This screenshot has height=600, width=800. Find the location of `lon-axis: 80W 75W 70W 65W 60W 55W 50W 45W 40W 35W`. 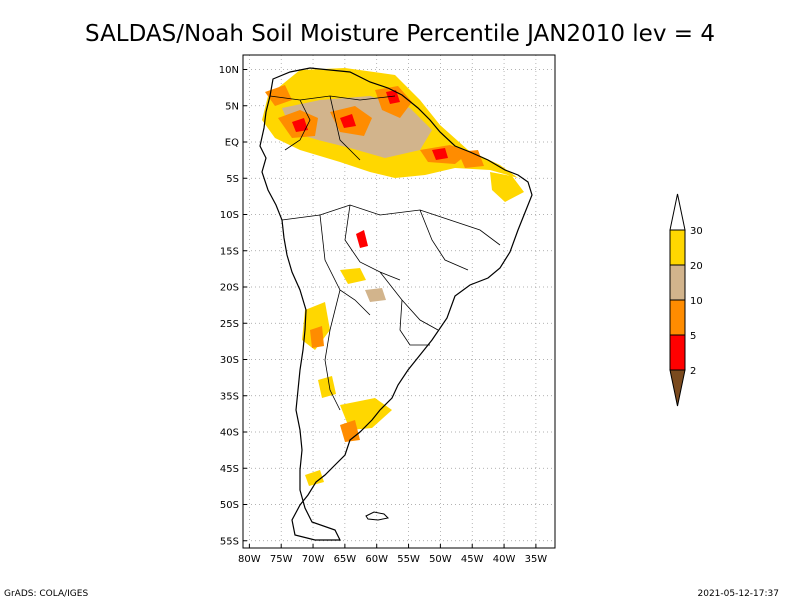

lon-axis: 80W 75W 70W 65W 60W 55W 50W 45W 40W 35W is located at coordinates (392, 554).